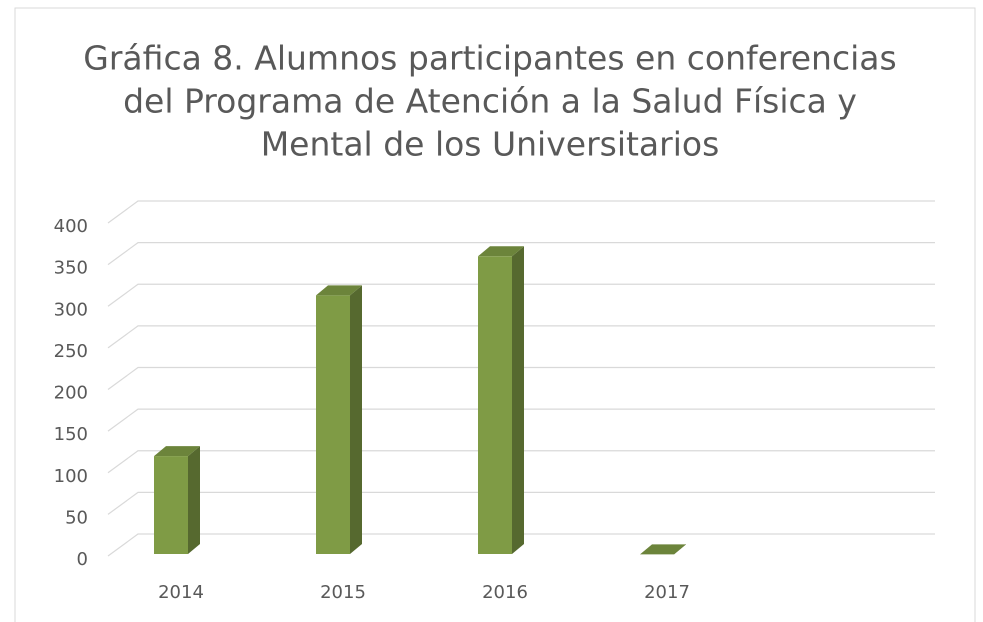 This screenshot has height=622, width=983. Describe the element at coordinates (71, 309) in the screenshot. I see `y-tick-label: 300` at that location.